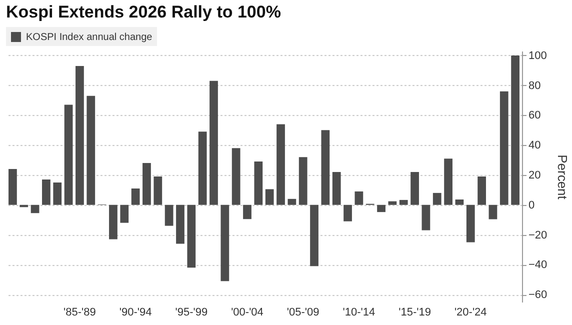 The height and width of the screenshot is (325, 572). I want to click on y-tick-label: 60, so click(534, 116).